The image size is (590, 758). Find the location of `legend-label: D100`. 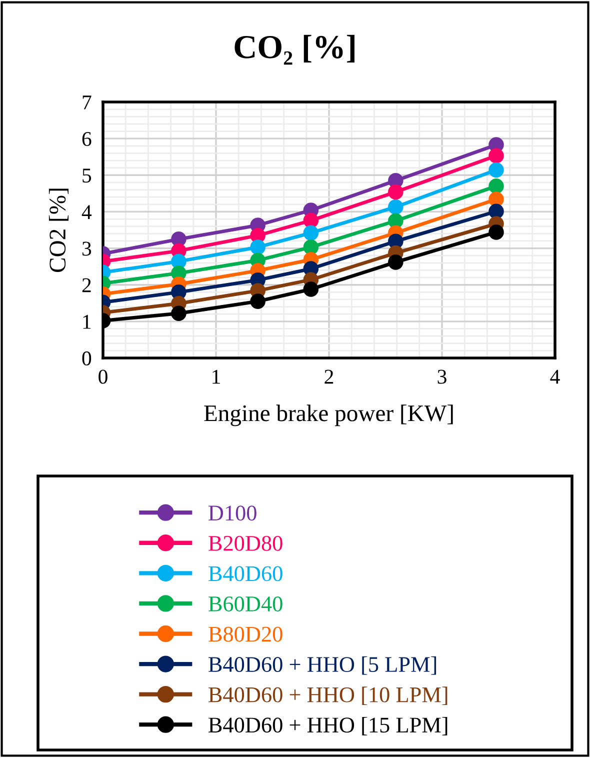

legend-label: D100 is located at coordinates (232, 513).